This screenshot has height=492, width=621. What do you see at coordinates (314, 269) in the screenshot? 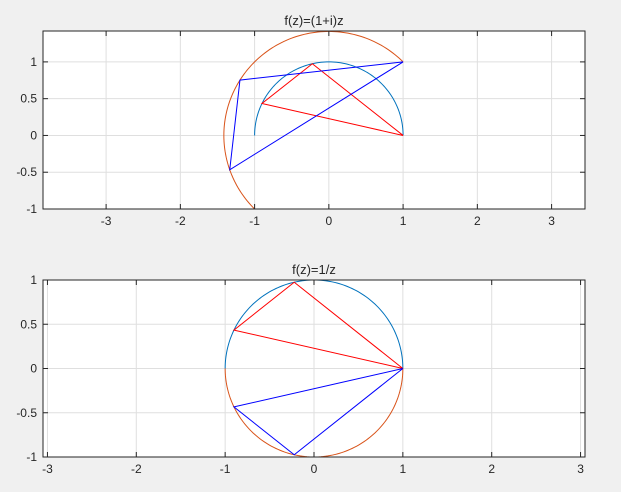
I see `chart-title: f(z)=1/z` at bounding box center [314, 269].